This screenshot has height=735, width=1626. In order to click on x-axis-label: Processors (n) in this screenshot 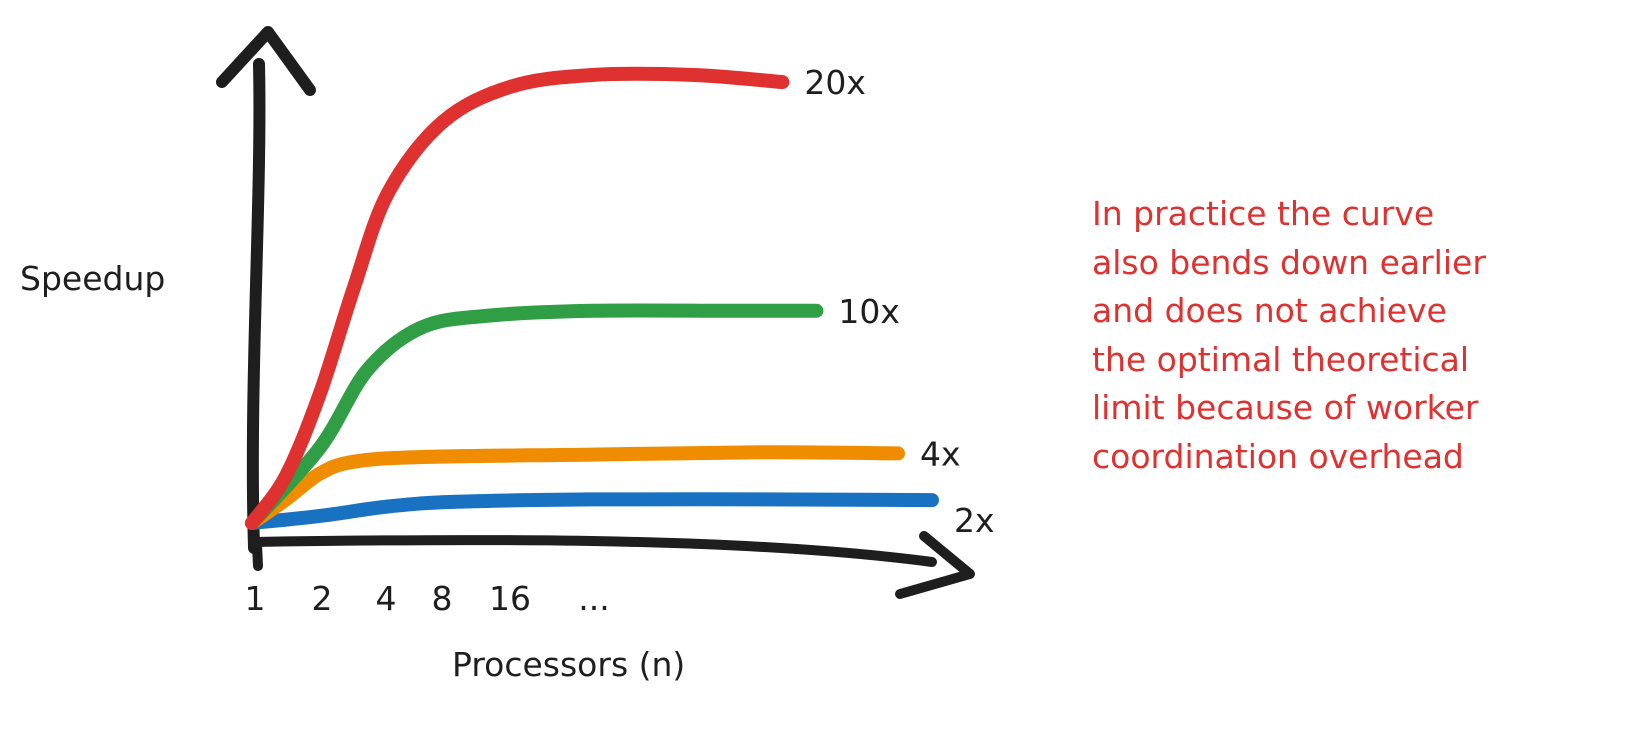, I will do `click(568, 664)`.